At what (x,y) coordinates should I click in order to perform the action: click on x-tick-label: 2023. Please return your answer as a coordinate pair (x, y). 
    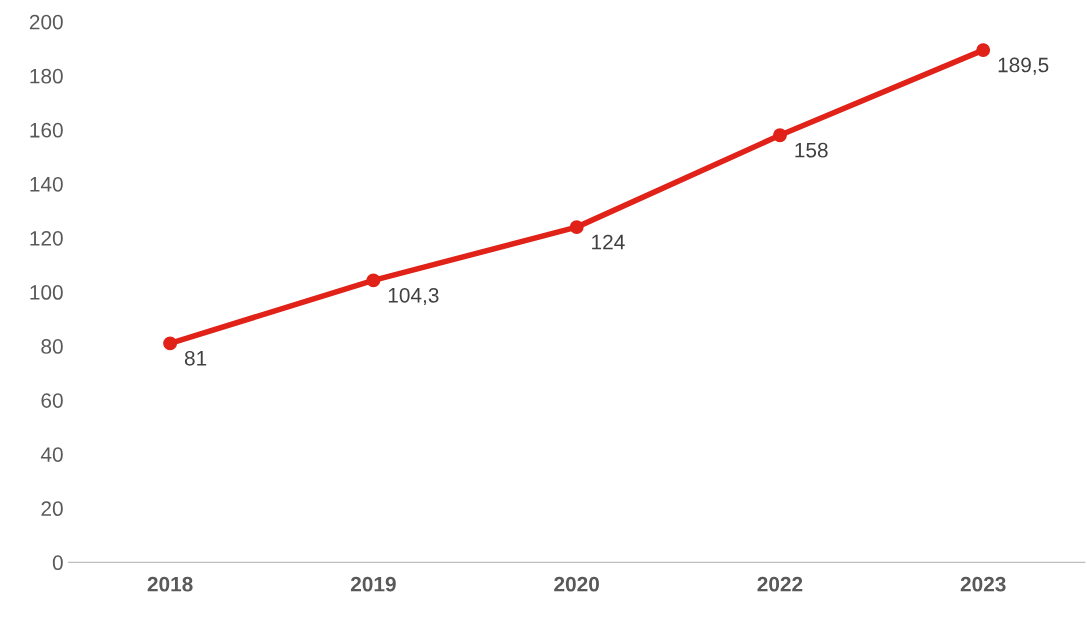
    Looking at the image, I should click on (983, 584).